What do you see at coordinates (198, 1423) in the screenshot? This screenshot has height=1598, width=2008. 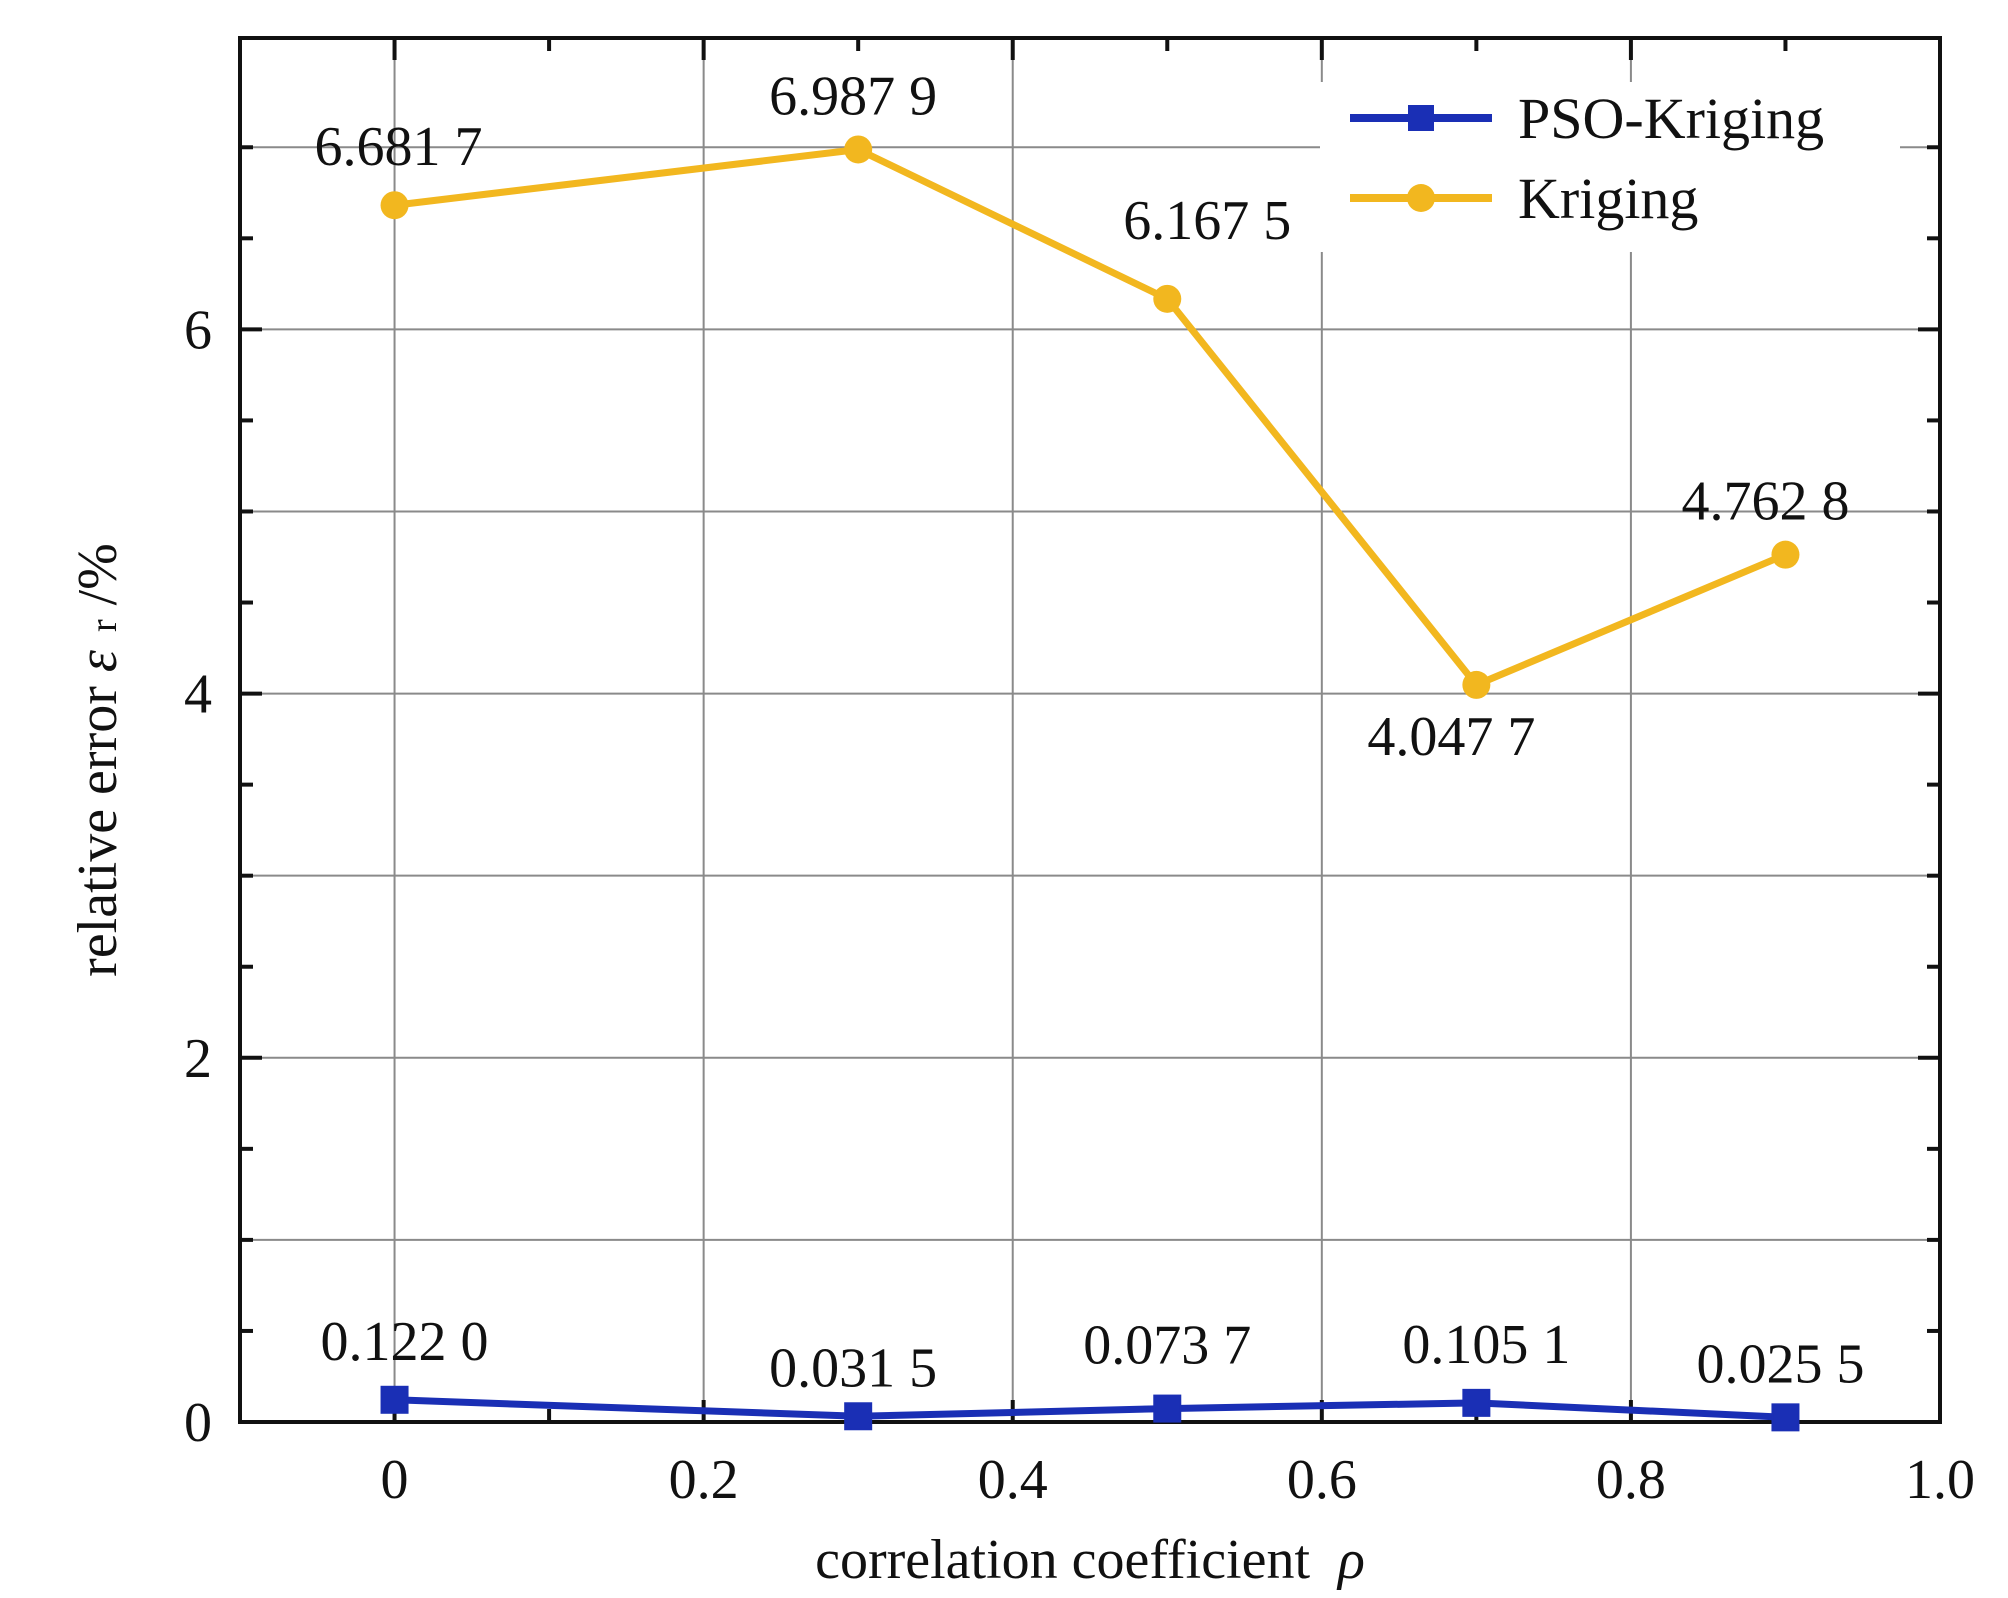 I see `y-tick-label: 0` at bounding box center [198, 1423].